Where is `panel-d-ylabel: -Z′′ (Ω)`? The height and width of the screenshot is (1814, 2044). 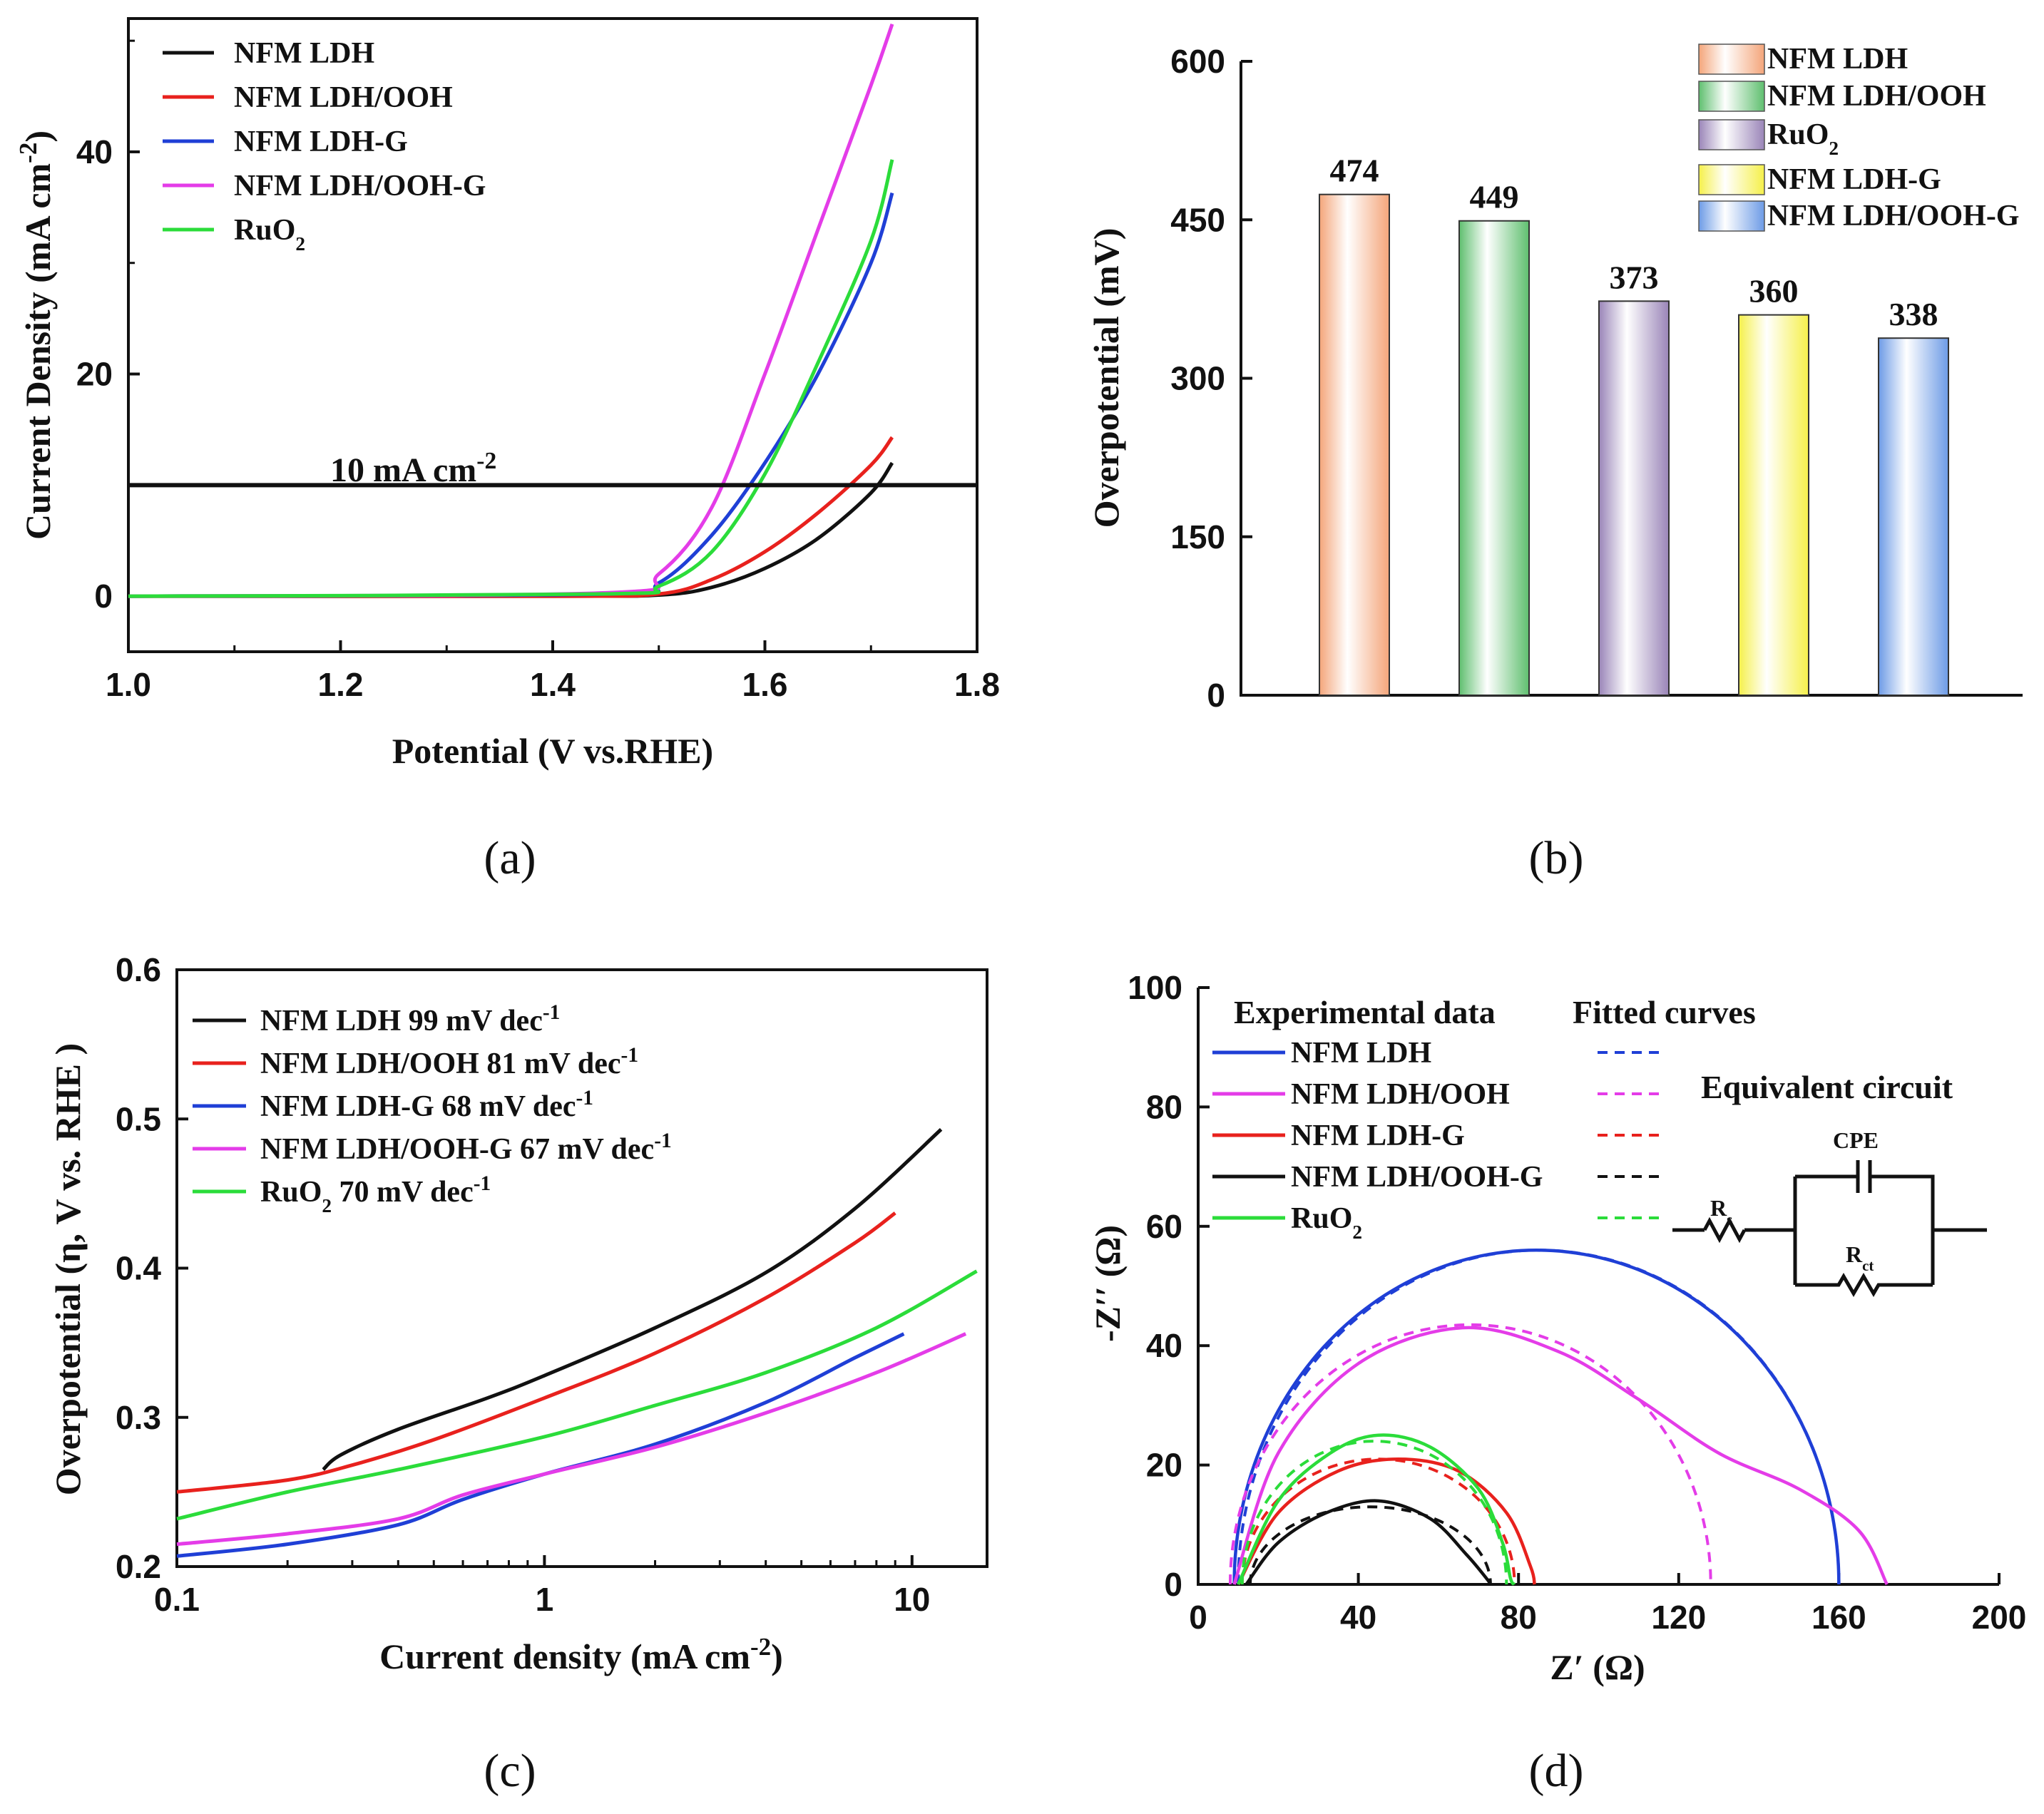
panel-d-ylabel: -Z′′ (Ω) is located at coordinates (1108, 1283).